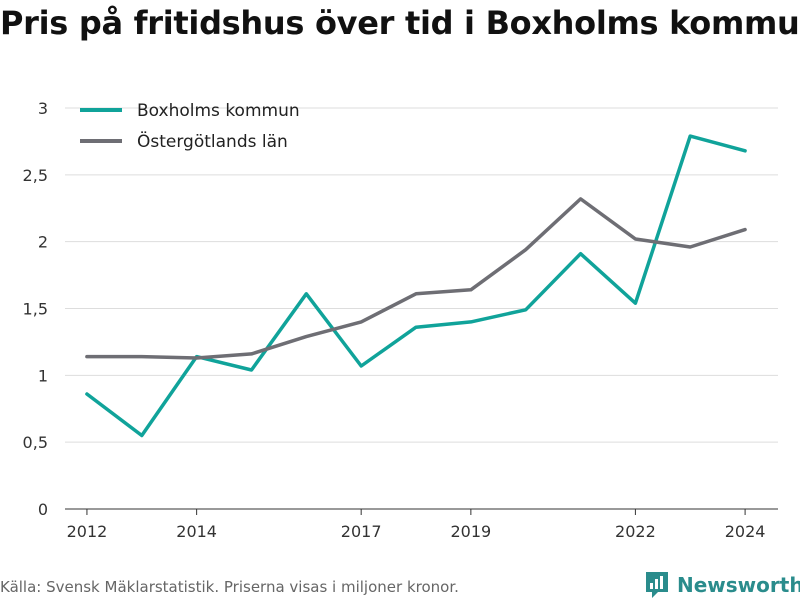 Image resolution: width=800 pixels, height=600 pixels. Describe the element at coordinates (471, 531) in the screenshot. I see `x-tick-label: 2019` at that location.